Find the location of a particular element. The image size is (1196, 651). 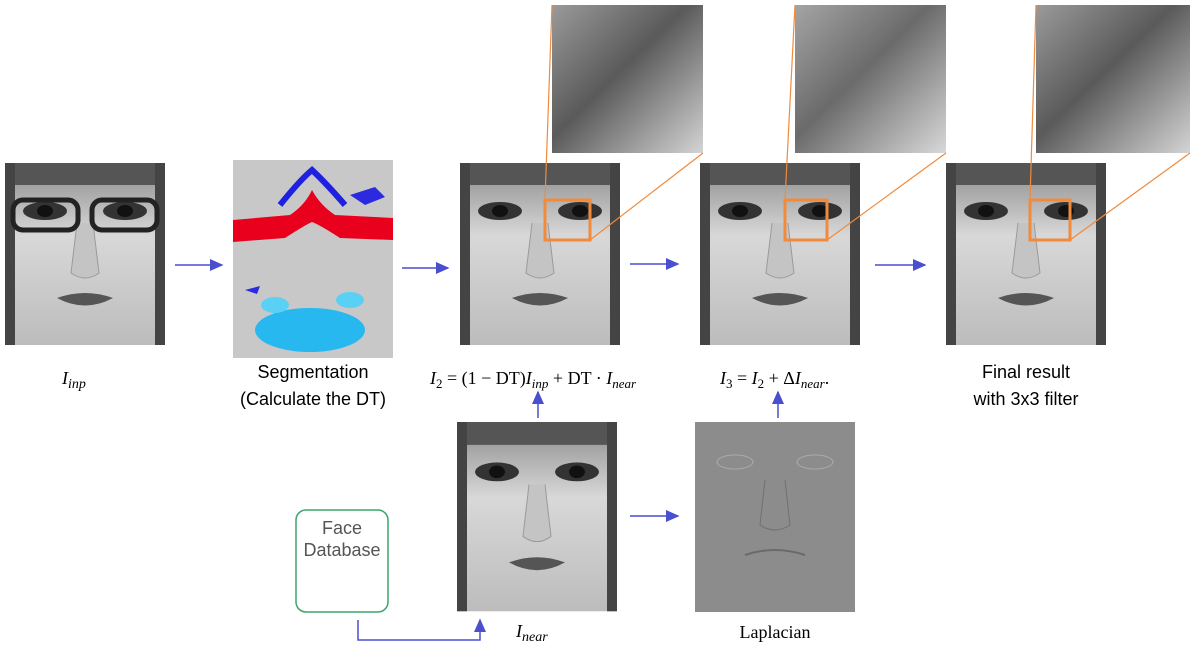

i2-face is located at coordinates (540, 254).